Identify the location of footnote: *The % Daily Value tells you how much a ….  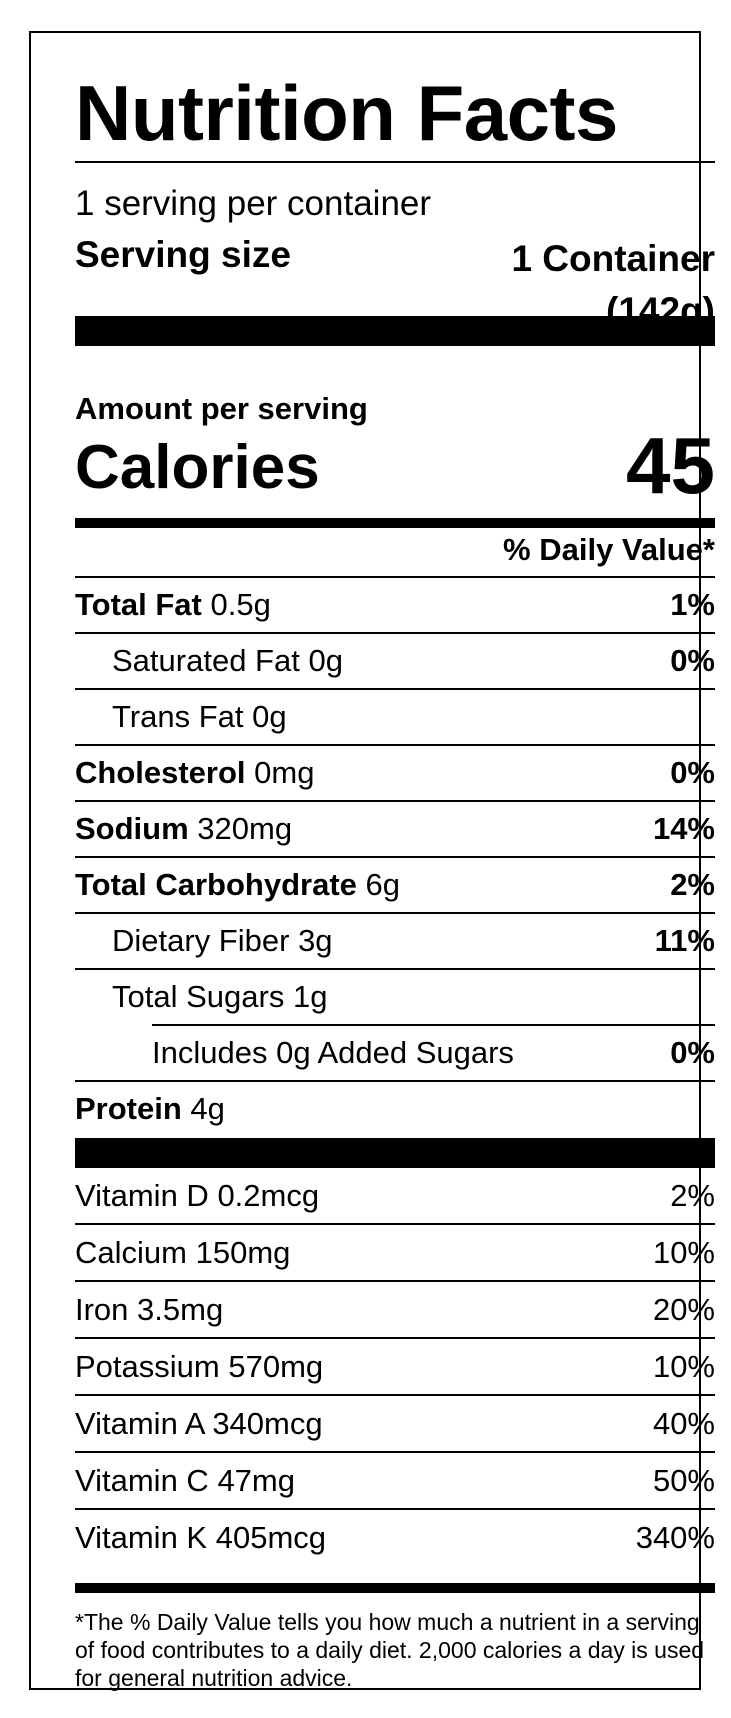
(390, 1650).